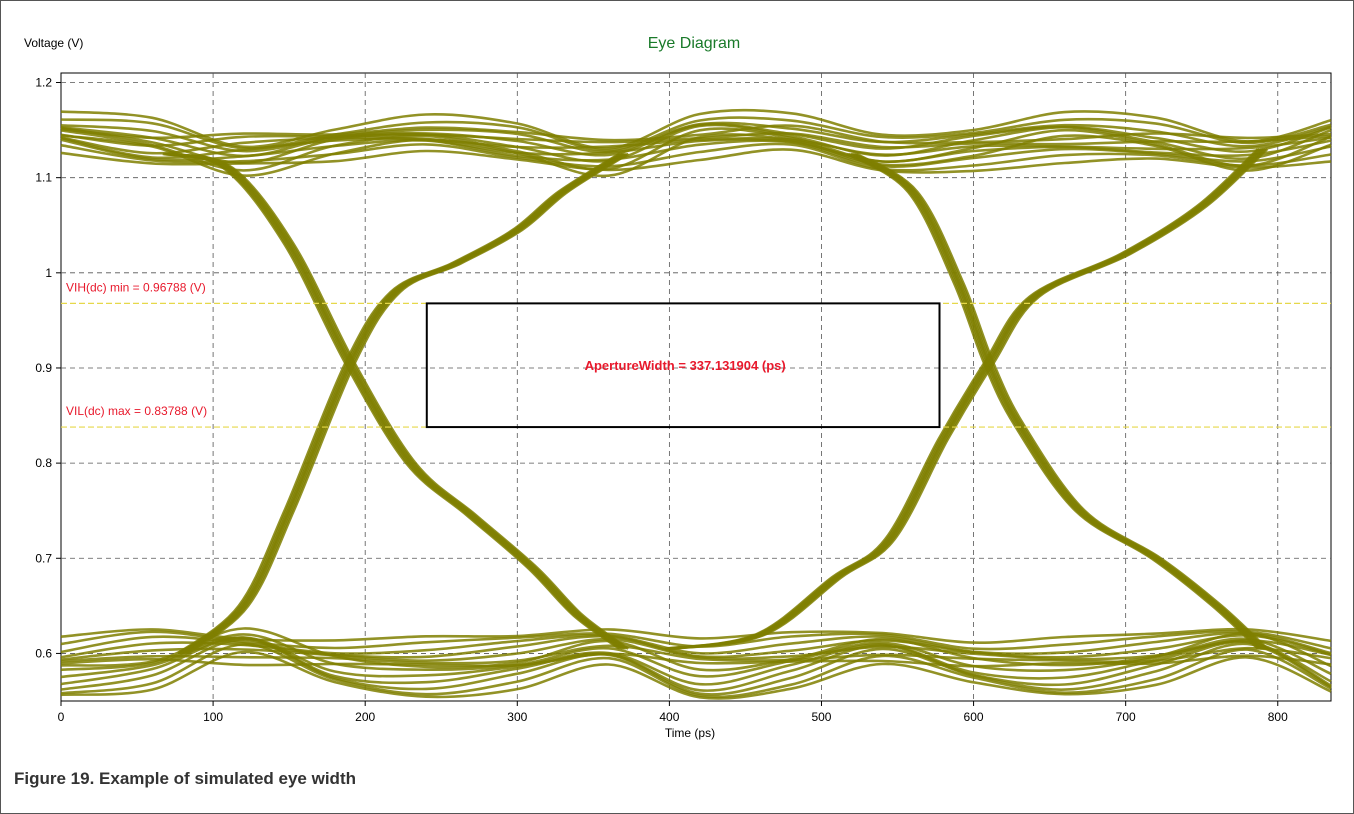 The image size is (1354, 814). Describe the element at coordinates (136, 287) in the screenshot. I see `threshold-label: VIH(dc) min = 0.96788 (V)` at that location.